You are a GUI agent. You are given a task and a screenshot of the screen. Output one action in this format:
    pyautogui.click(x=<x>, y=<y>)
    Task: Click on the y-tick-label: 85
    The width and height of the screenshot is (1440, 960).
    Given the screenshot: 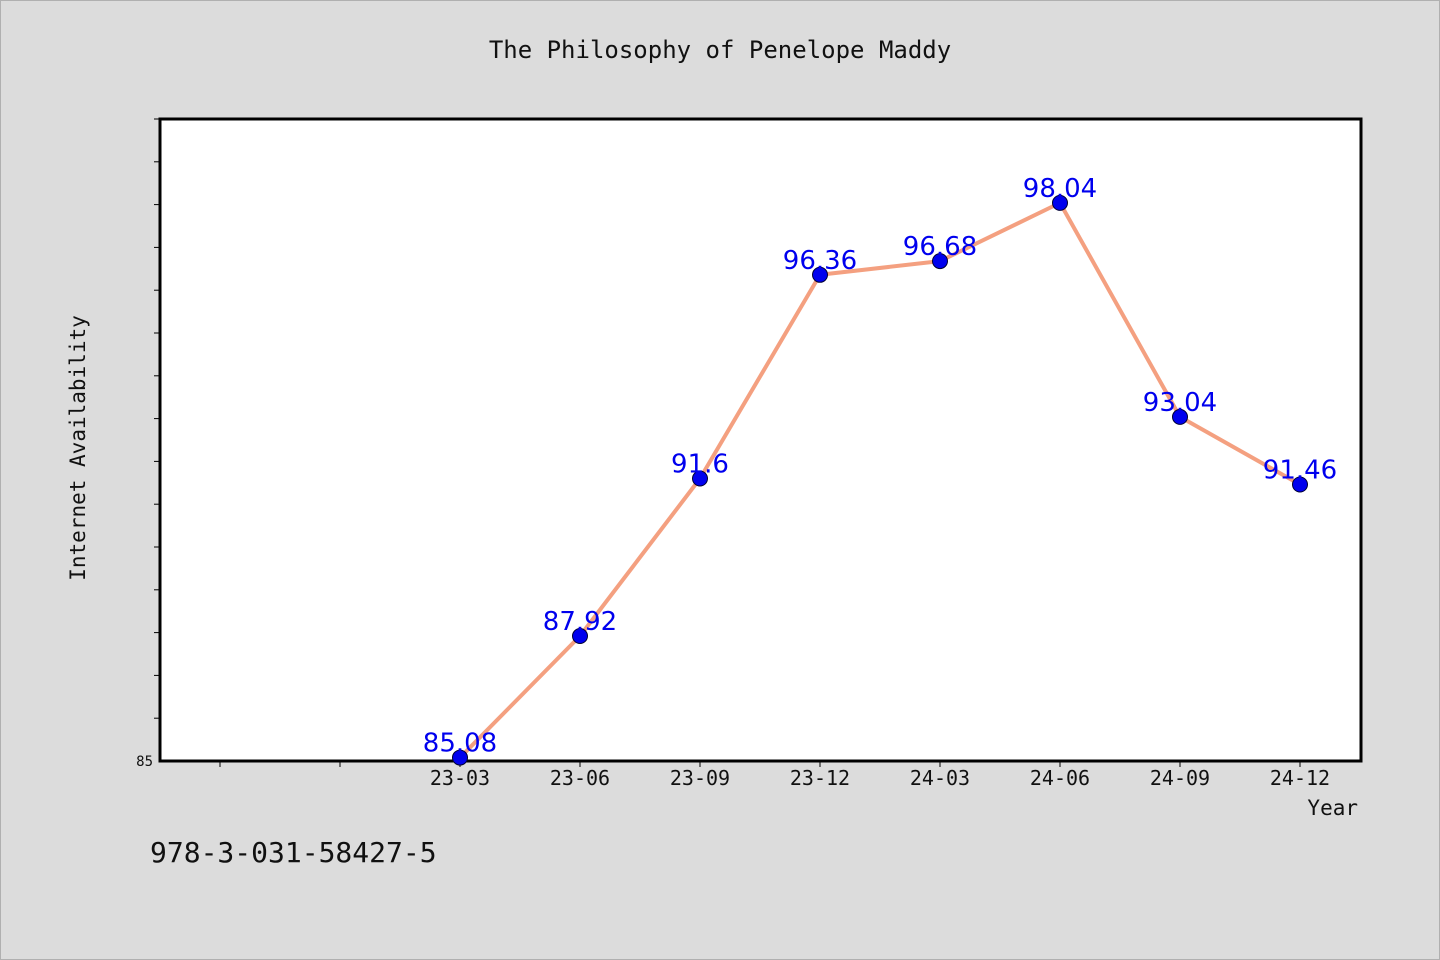 What is the action you would take?
    pyautogui.click(x=144, y=762)
    